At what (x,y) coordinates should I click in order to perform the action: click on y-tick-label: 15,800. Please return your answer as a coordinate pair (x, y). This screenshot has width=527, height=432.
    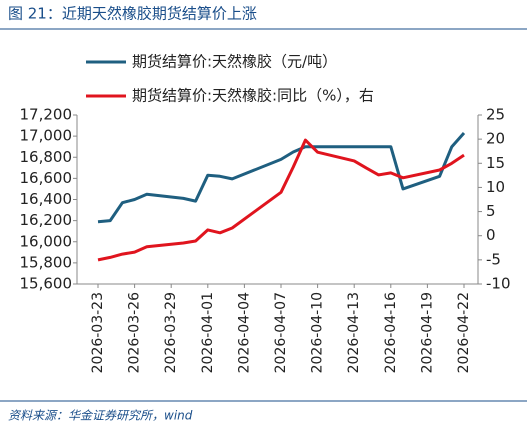
    Looking at the image, I should click on (46, 262).